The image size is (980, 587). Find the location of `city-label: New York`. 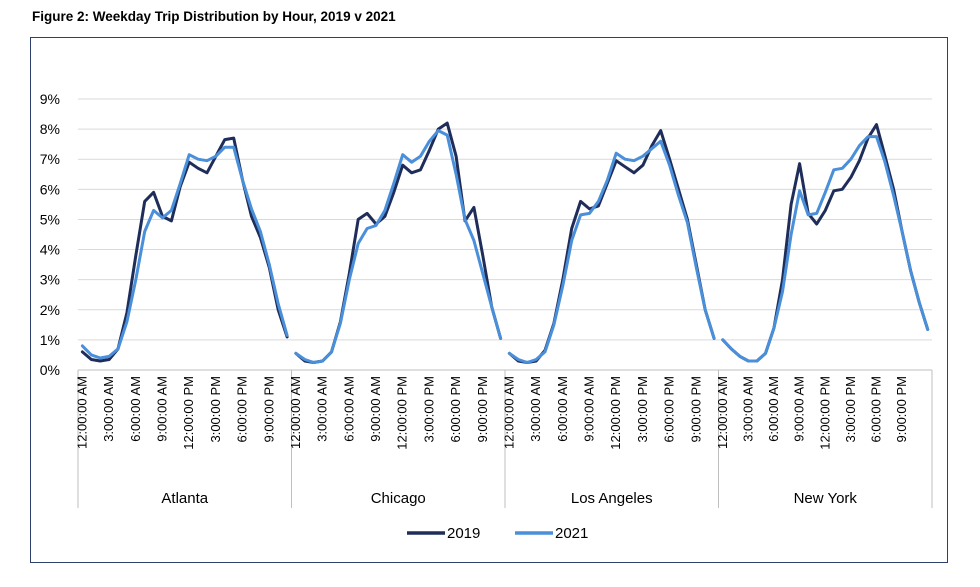

city-label: New York is located at coordinates (826, 498).